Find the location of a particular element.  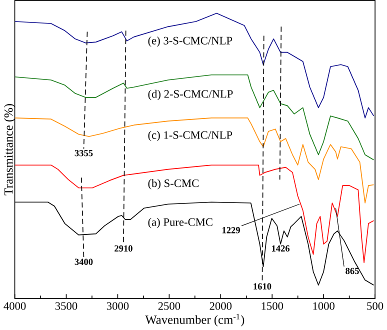

x-tick-label: 2500 is located at coordinates (169, 306).